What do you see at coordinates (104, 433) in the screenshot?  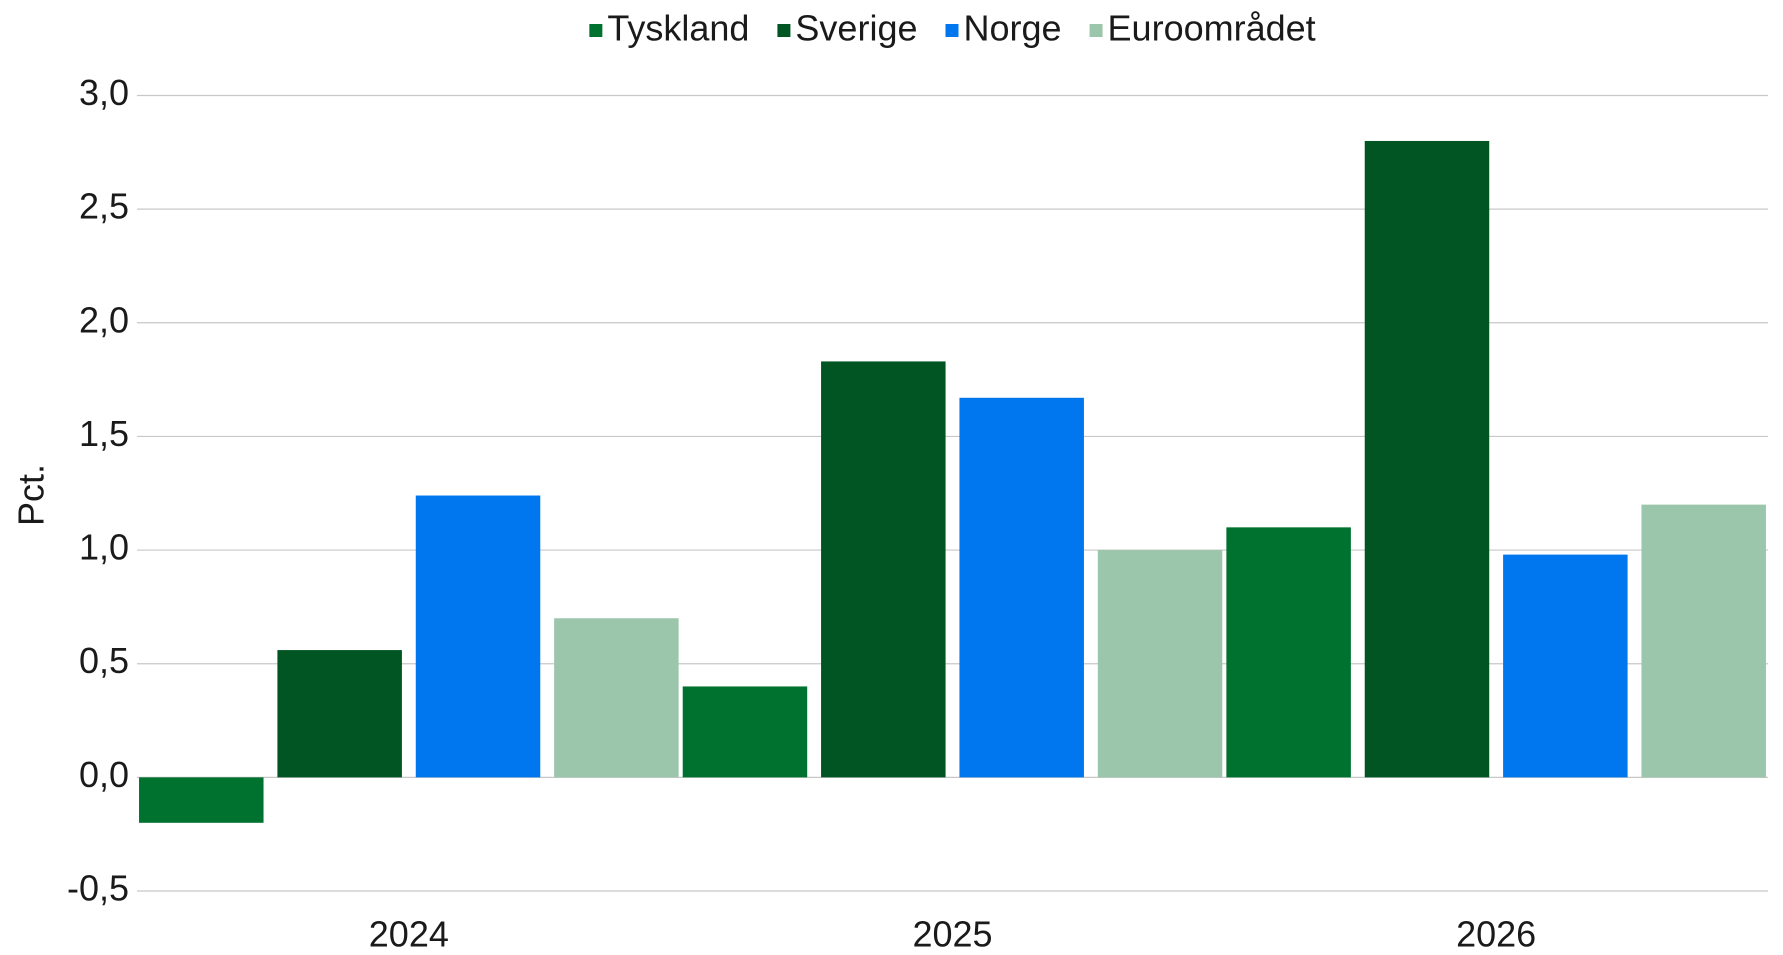 I see `y-tick-label: 1,5` at bounding box center [104, 433].